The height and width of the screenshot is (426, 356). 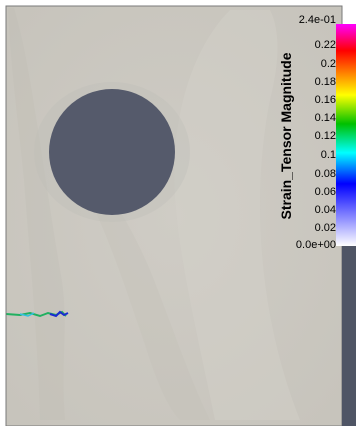 What do you see at coordinates (325, 174) in the screenshot?
I see `legend-tick: 0.08` at bounding box center [325, 174].